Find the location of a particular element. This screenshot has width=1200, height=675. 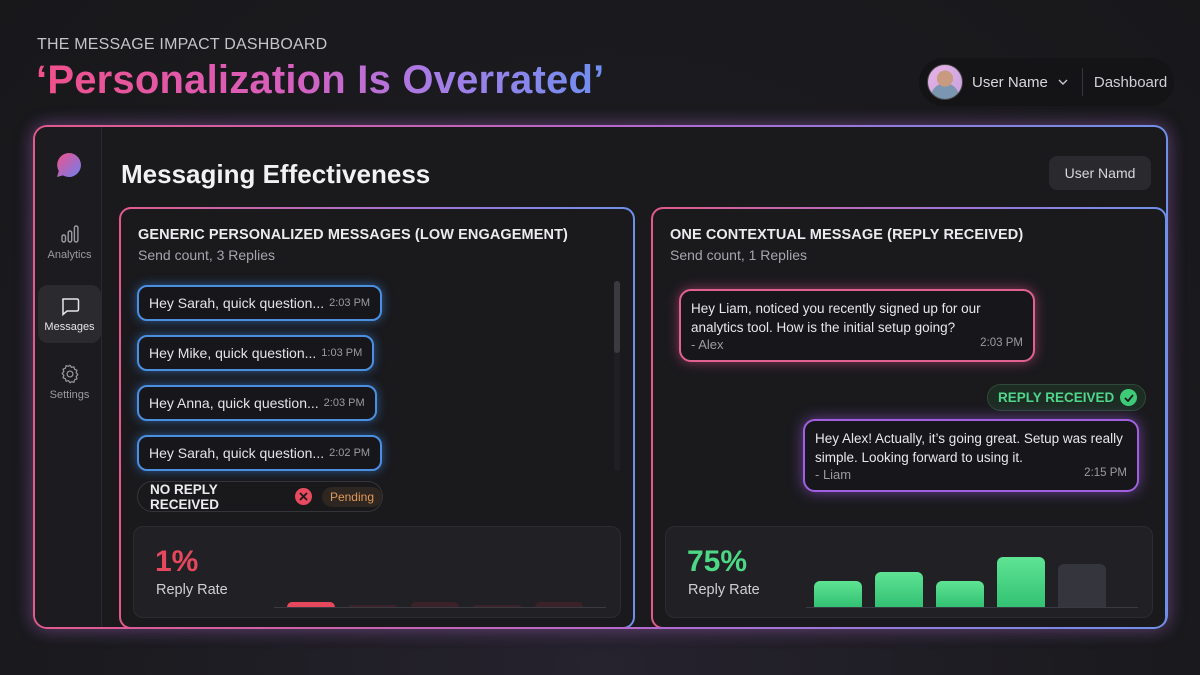

check-circle-icon is located at coordinates (1129, 397).